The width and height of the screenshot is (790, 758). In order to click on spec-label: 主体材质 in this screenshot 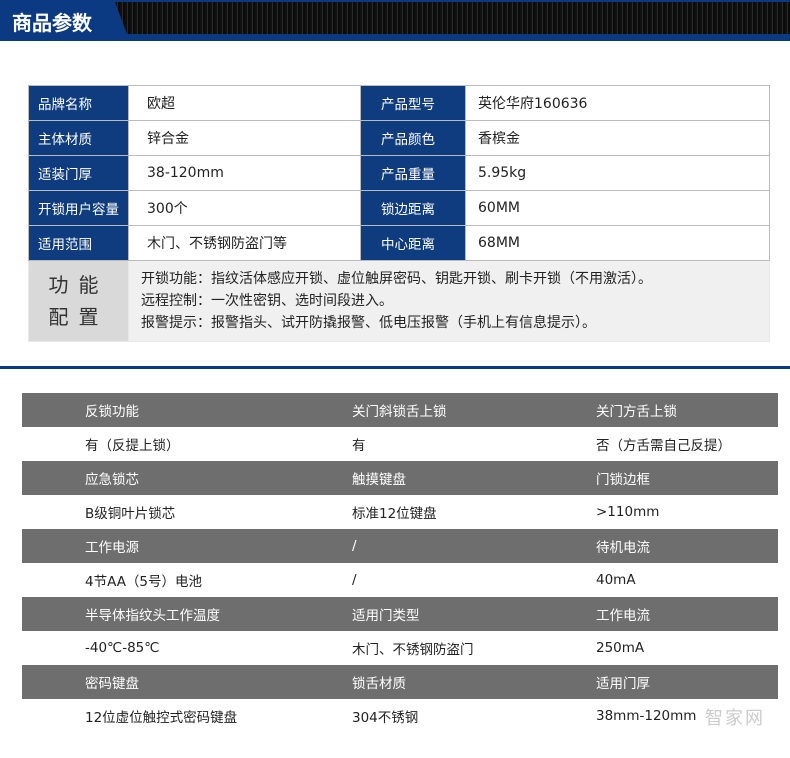, I will do `click(78, 138)`.